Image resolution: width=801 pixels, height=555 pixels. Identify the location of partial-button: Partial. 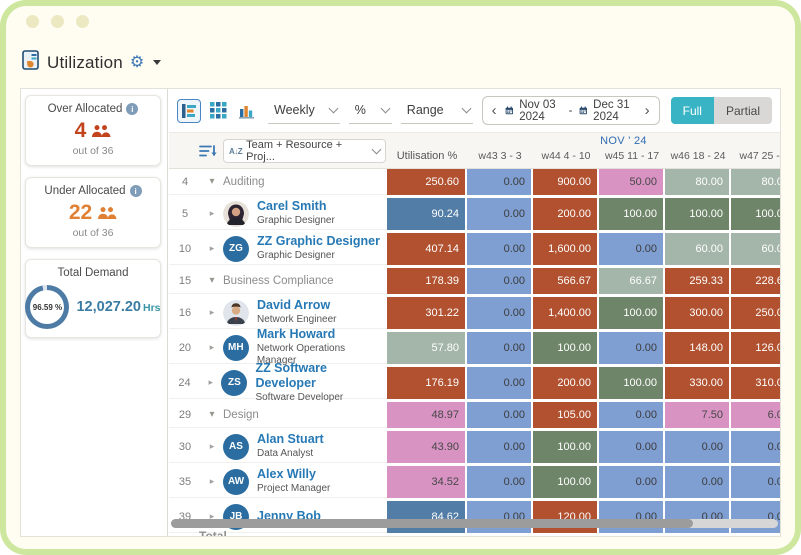
(742, 110).